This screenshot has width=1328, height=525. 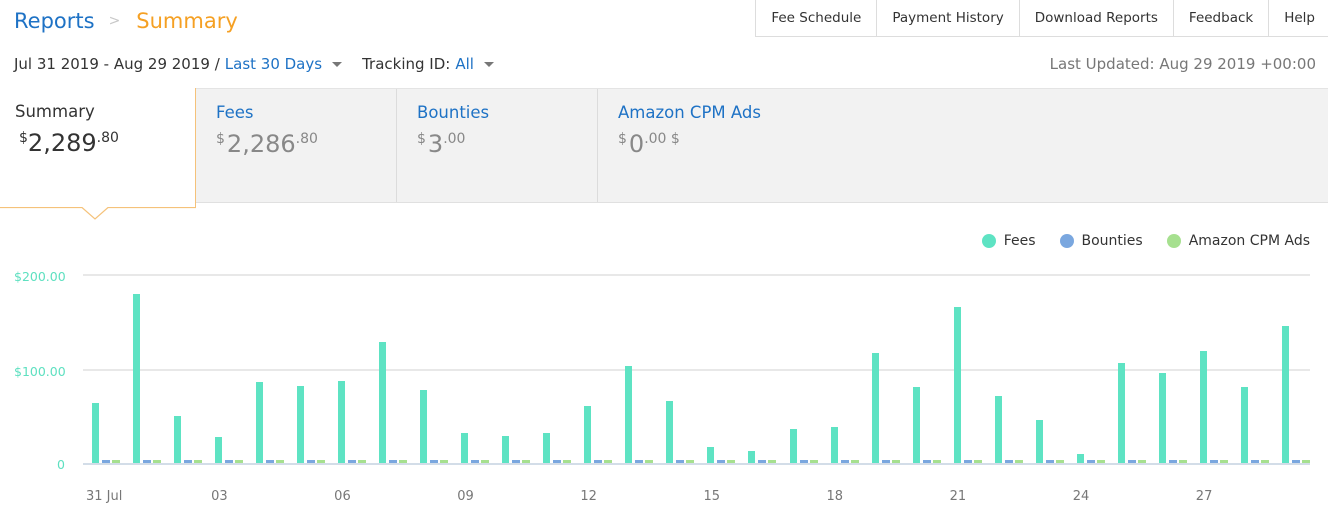 What do you see at coordinates (1222, 18) in the screenshot?
I see `nav-feedback: Feedback` at bounding box center [1222, 18].